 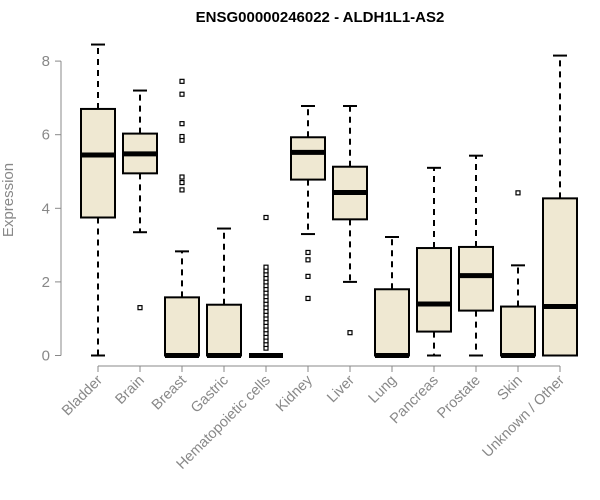 What do you see at coordinates (518, 274) in the screenshot?
I see `box-skin` at bounding box center [518, 274].